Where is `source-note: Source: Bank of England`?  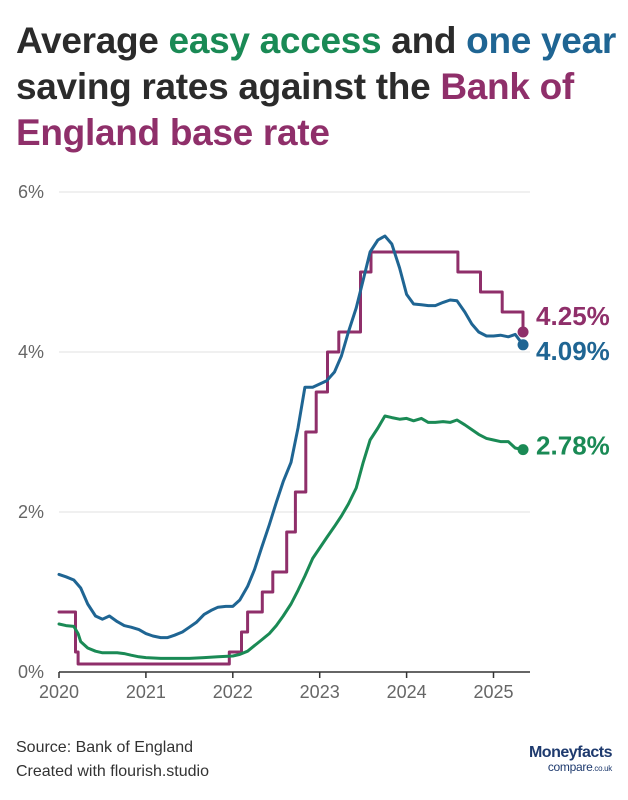 source-note: Source: Bank of England is located at coordinates (105, 747).